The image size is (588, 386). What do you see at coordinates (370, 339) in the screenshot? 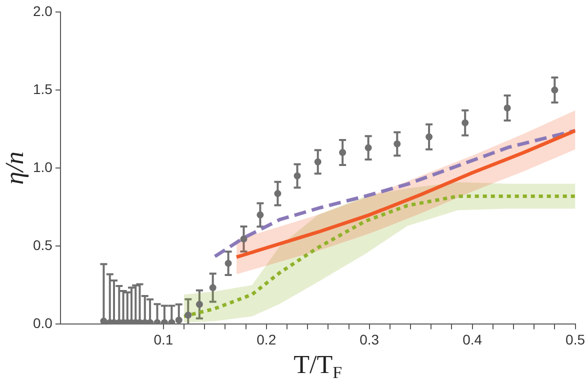
I see `x-tick-label: 0.3` at bounding box center [370, 339].